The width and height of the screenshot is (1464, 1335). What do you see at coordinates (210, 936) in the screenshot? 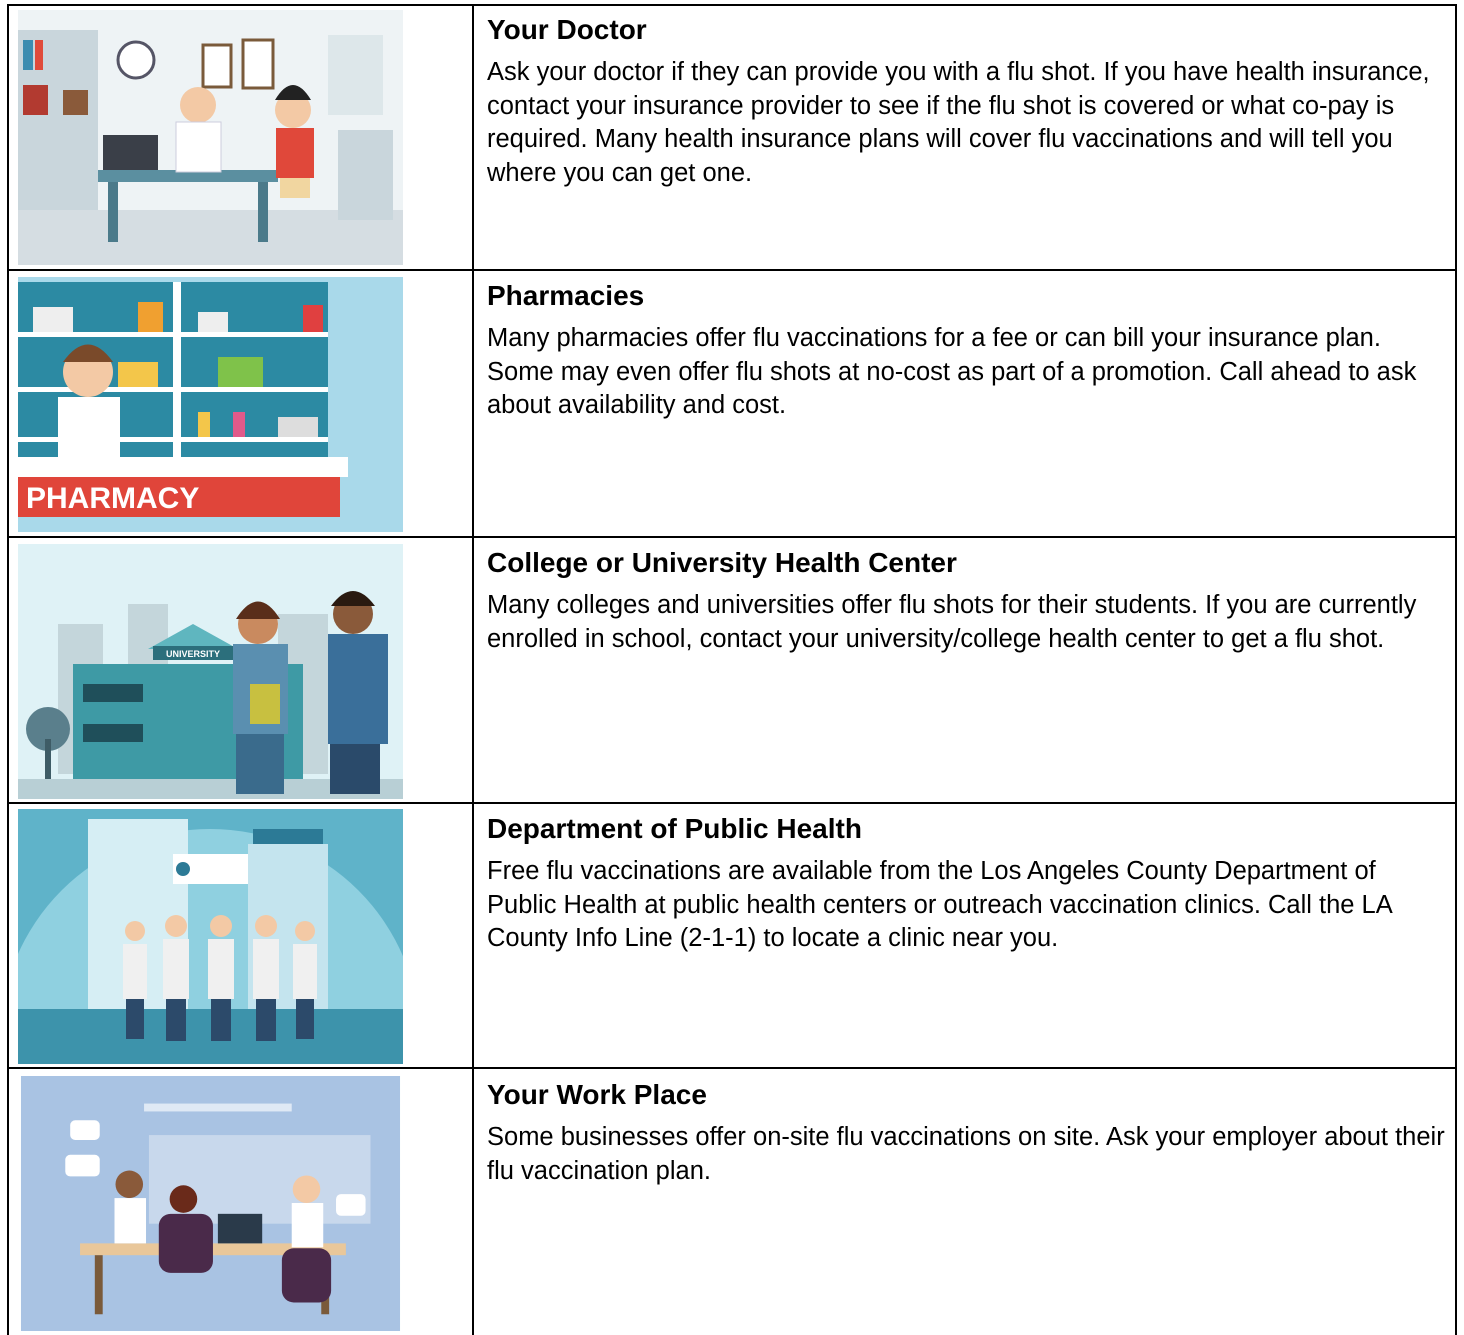
I see `public-health-illustration` at bounding box center [210, 936].